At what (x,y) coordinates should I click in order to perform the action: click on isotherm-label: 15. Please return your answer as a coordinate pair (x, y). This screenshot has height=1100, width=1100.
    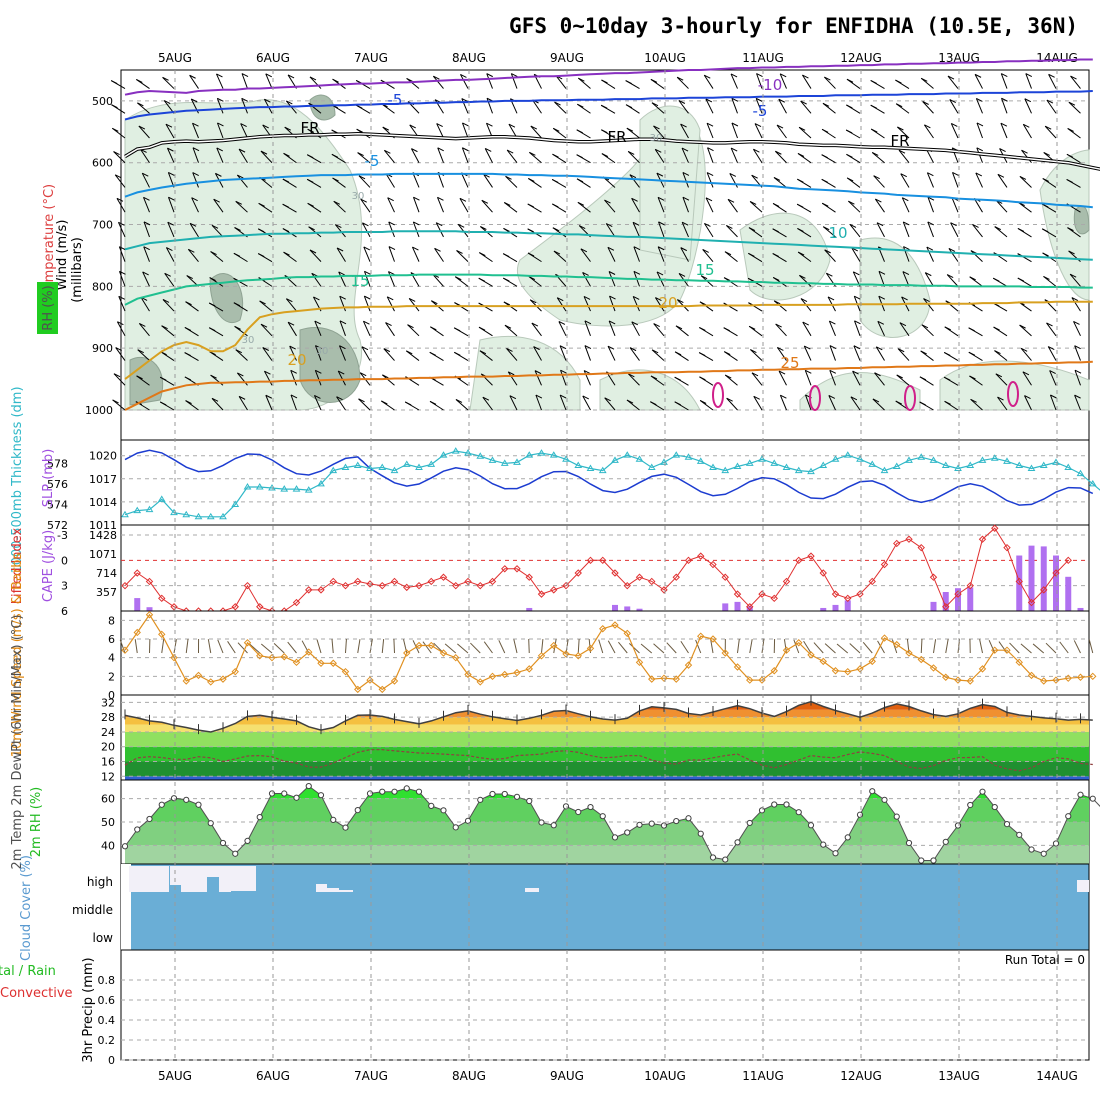
    Looking at the image, I should click on (704, 270).